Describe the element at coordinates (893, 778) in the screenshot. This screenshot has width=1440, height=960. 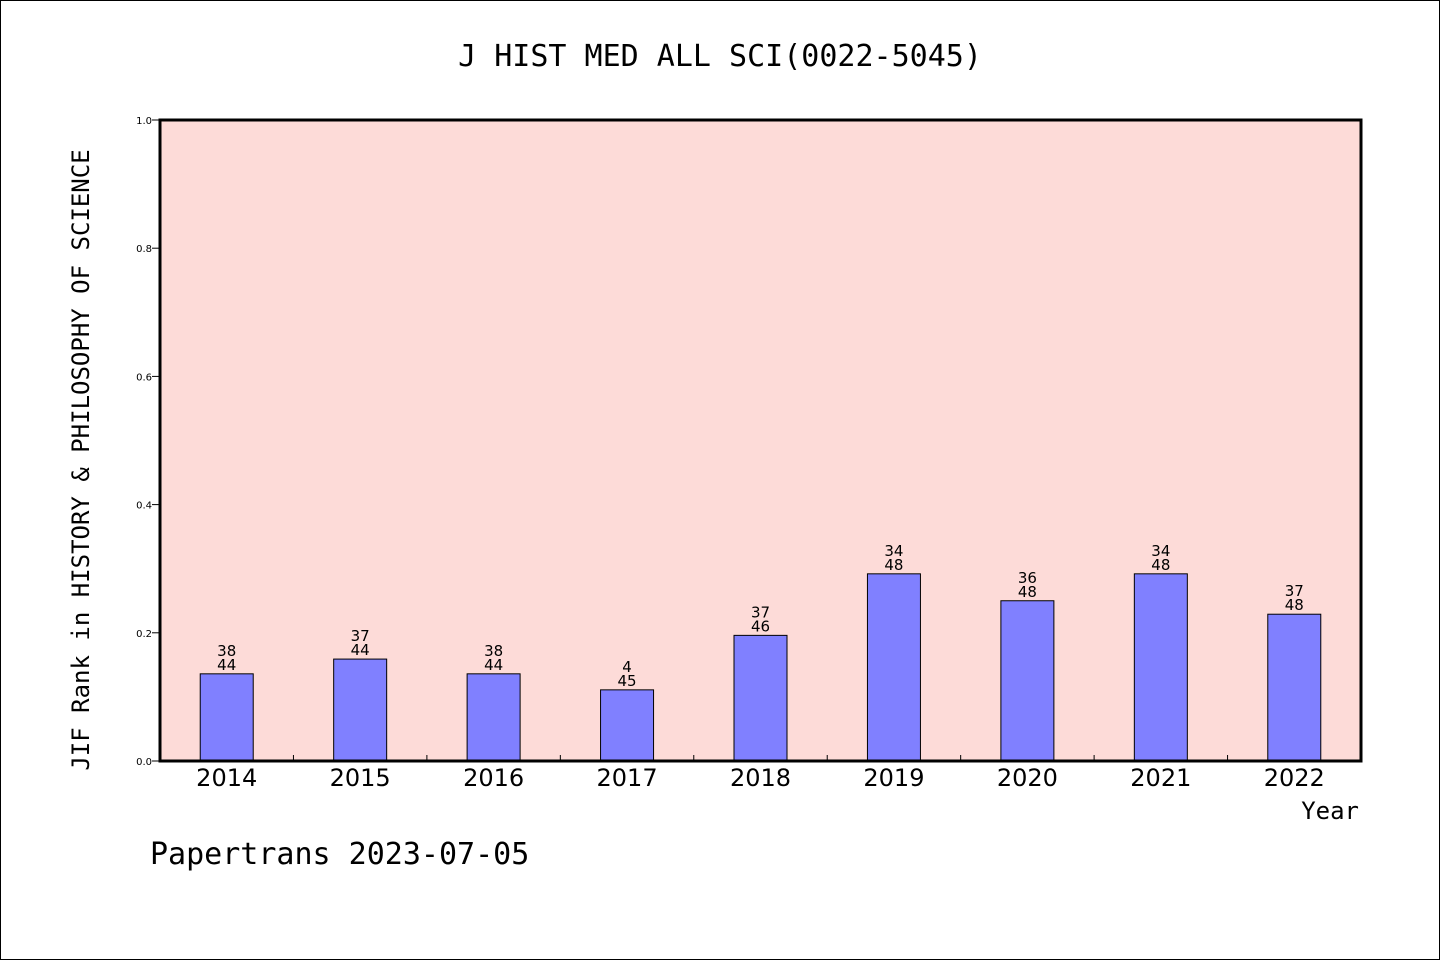
I see `x-tick-label: 2019` at that location.